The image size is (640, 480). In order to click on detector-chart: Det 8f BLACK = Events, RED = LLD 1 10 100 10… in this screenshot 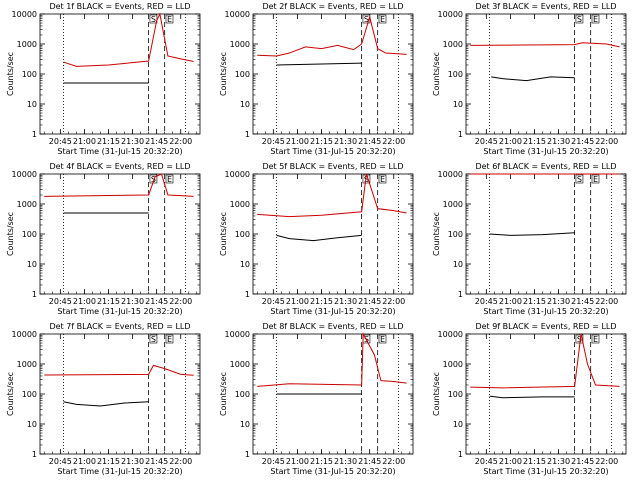, I will do `click(316, 399)`.